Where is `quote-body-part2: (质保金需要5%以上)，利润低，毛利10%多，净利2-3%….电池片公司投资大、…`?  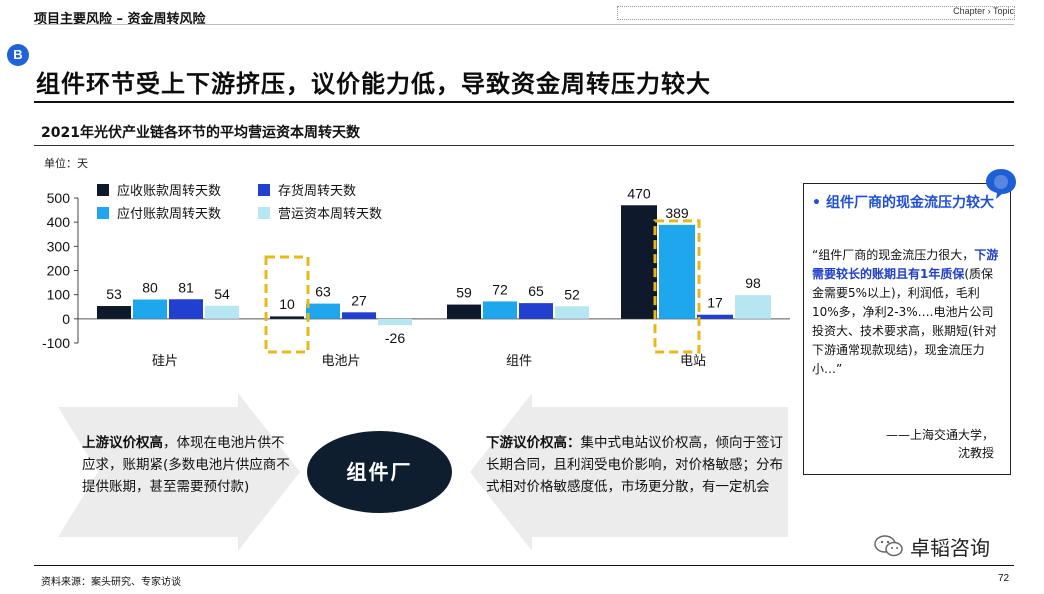 quote-body-part2: (质保金需要5%以上)，利润低，毛利10%多，净利2-3%….电池片公司投资大、… is located at coordinates (904, 321).